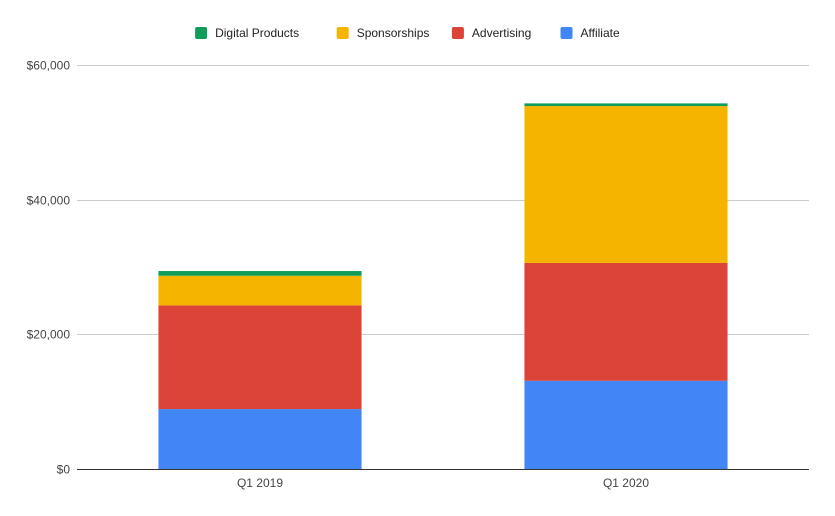 This screenshot has width=835, height=516. What do you see at coordinates (501, 33) in the screenshot?
I see `legend-label: Advertising` at bounding box center [501, 33].